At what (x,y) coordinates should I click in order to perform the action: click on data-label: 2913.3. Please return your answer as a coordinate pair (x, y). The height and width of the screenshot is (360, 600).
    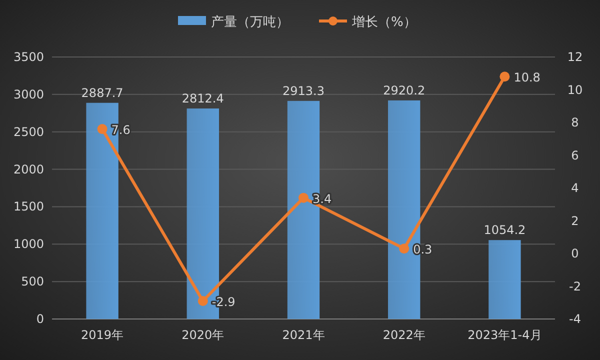
    Looking at the image, I should click on (303, 91).